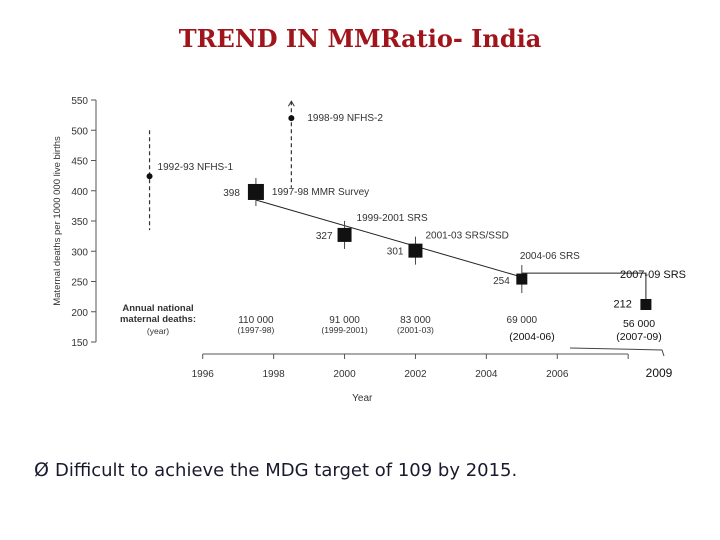  Describe the element at coordinates (79, 162) in the screenshot. I see `y-tick-label: 450` at that location.